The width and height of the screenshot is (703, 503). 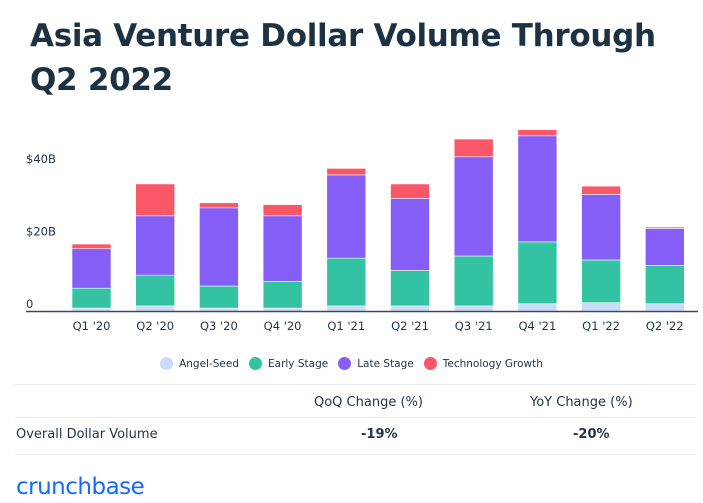 I want to click on y-tick-label: $20B, so click(x=41, y=232).